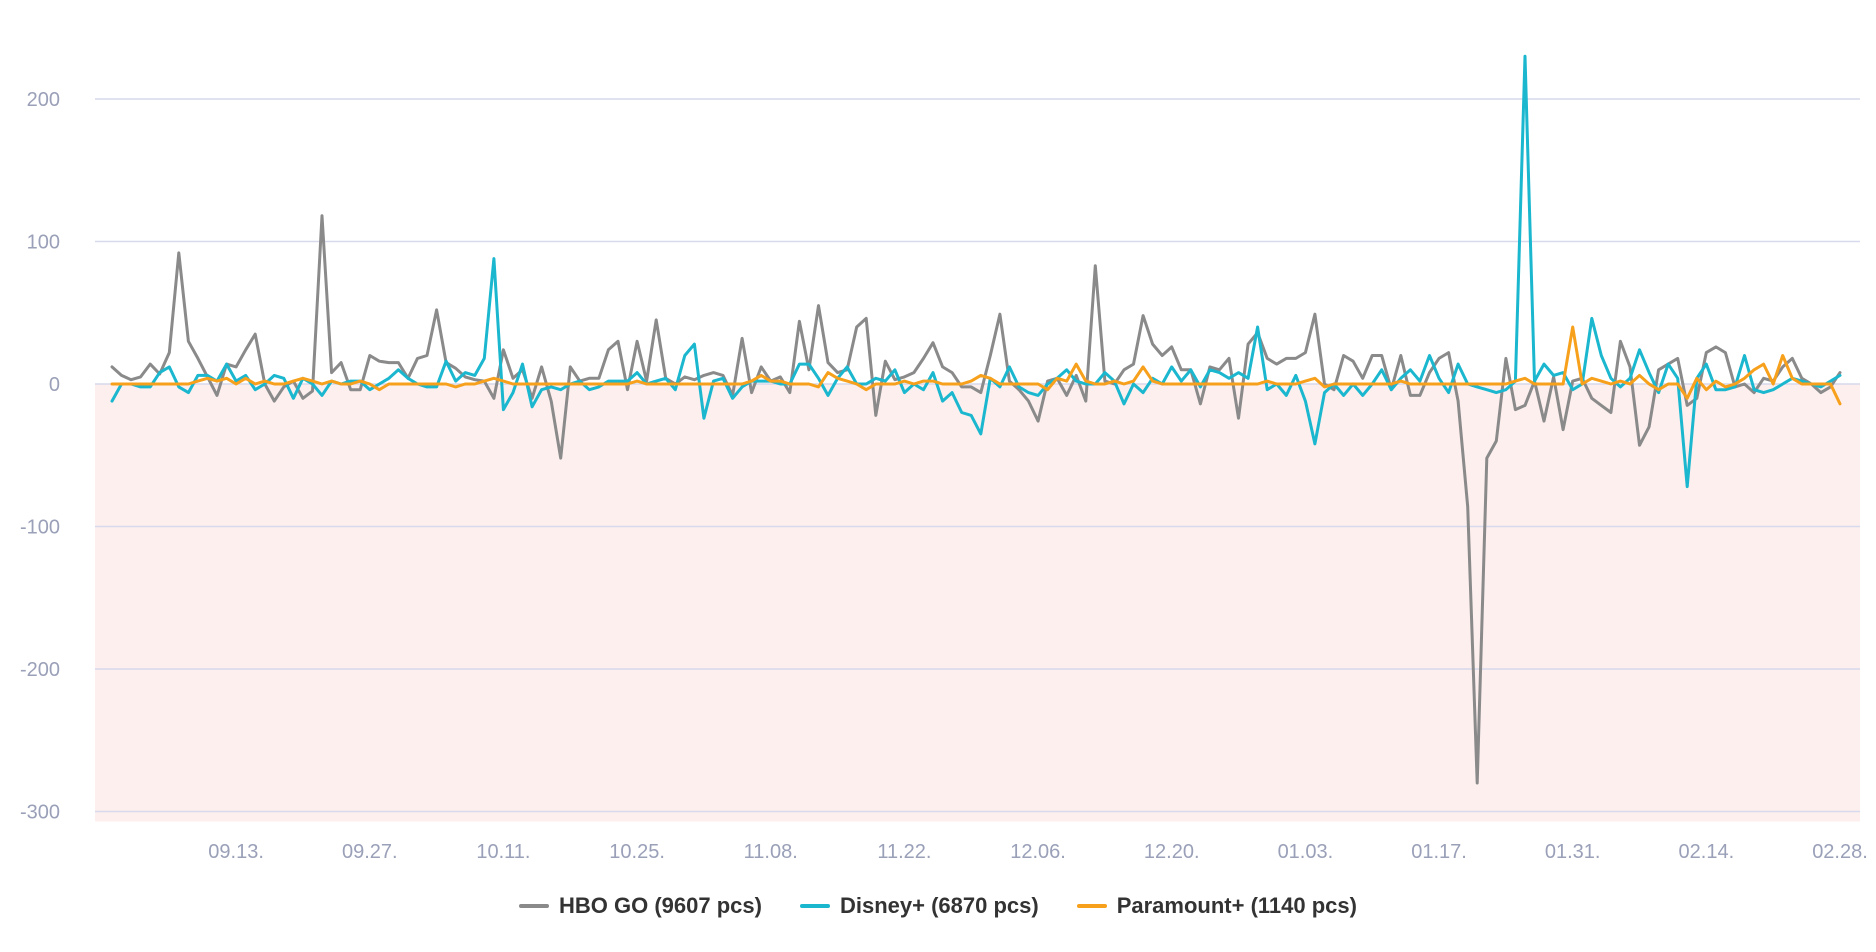  I want to click on legend-swatch-disney-plus, so click(814, 906).